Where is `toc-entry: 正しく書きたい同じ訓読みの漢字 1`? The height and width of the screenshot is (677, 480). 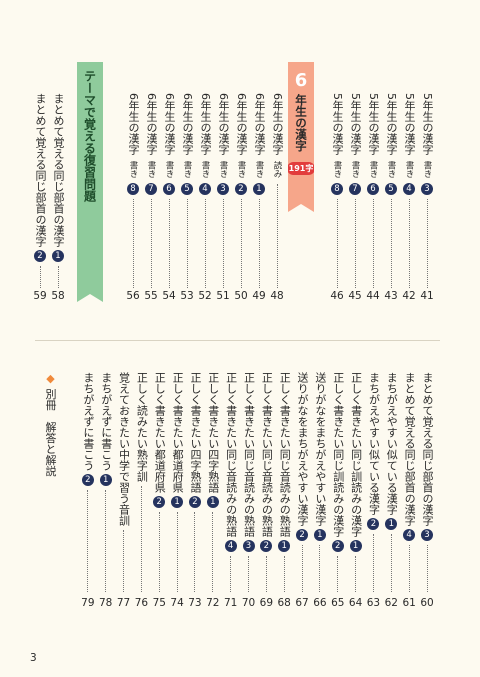 toc-entry: 正しく書きたい同じ訓読みの漢字 1 is located at coordinates (356, 482).